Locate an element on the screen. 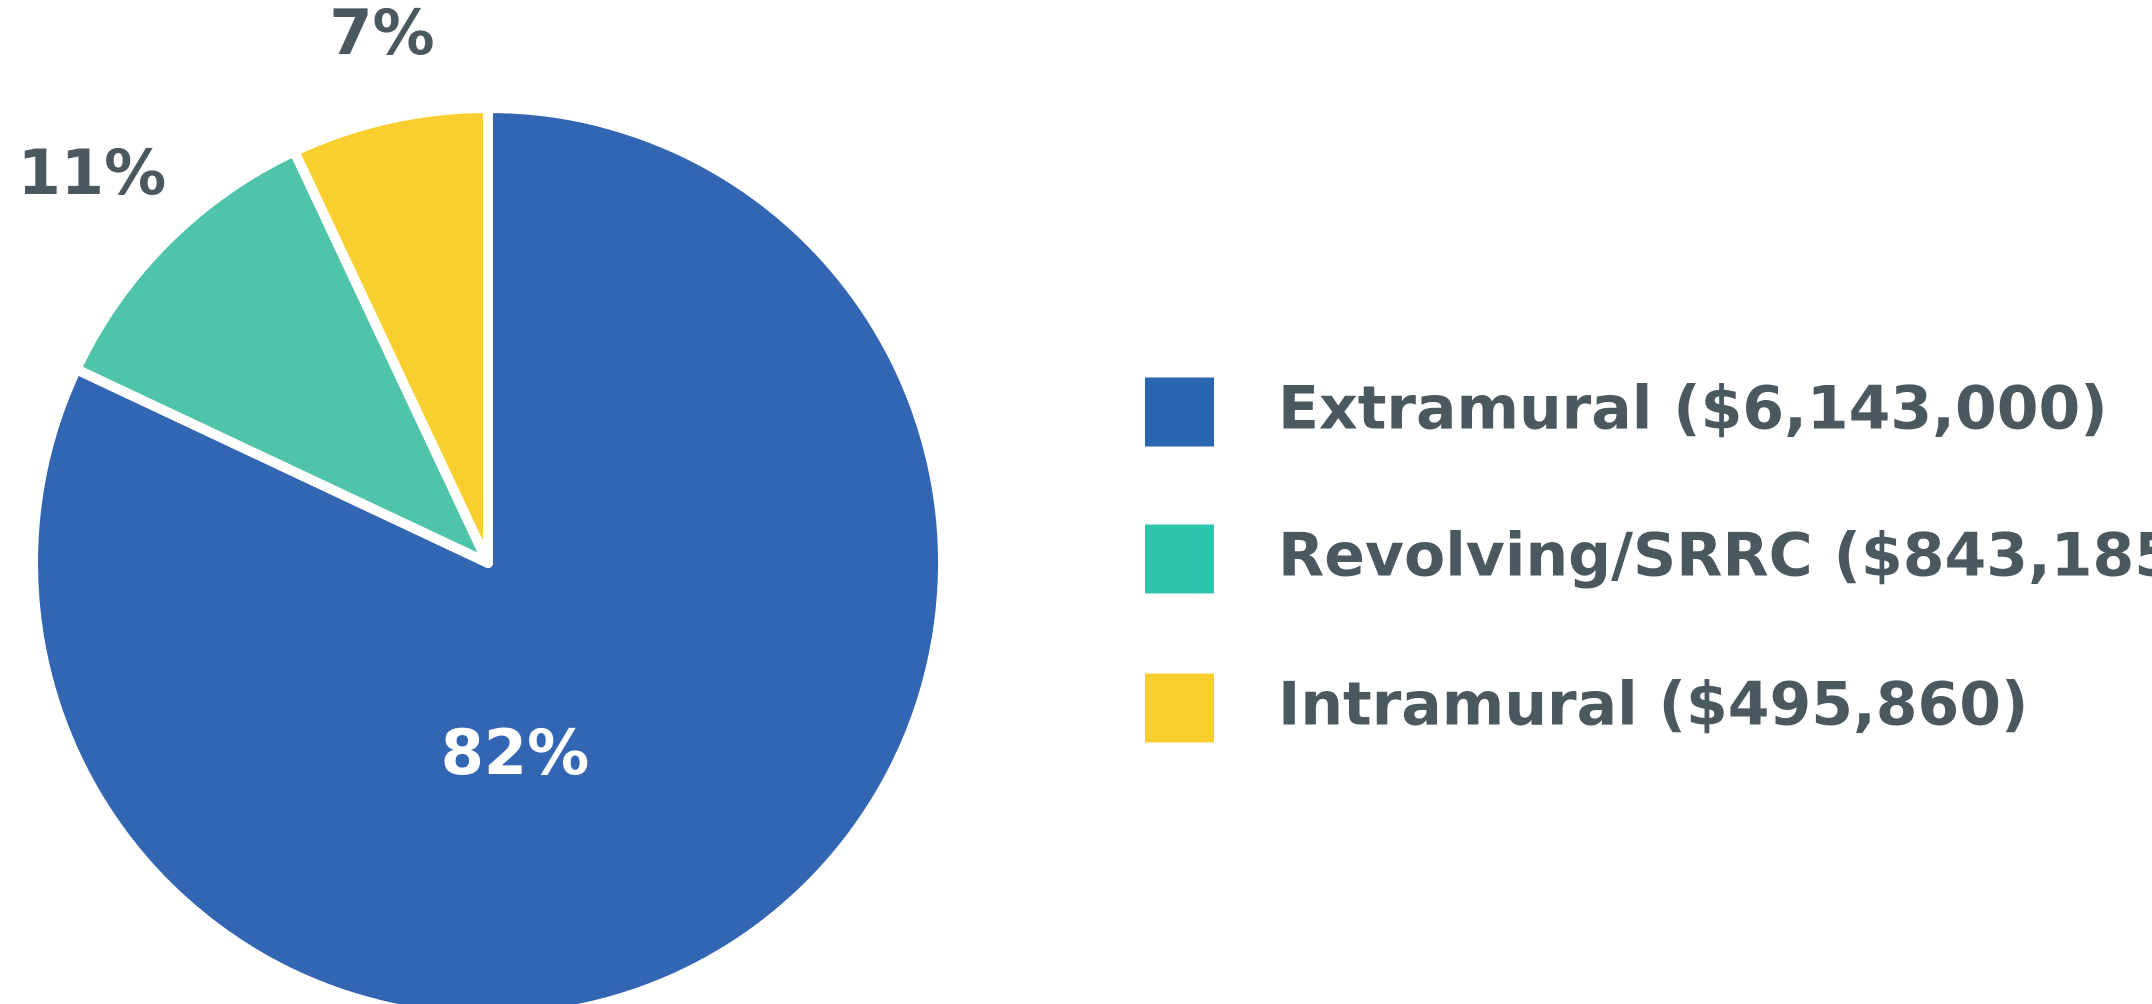 The width and height of the screenshot is (2152, 1004). legend-item-0: Extramural ($6,143,000) is located at coordinates (1626, 410).